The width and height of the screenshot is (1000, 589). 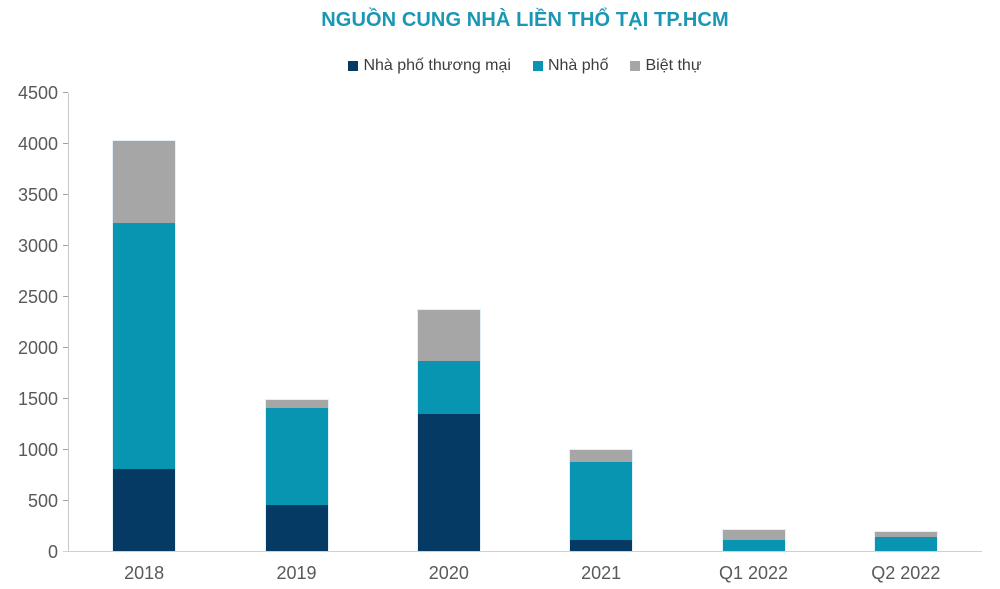 What do you see at coordinates (437, 65) in the screenshot?
I see `legend-label: Nhà phố thương mại` at bounding box center [437, 65].